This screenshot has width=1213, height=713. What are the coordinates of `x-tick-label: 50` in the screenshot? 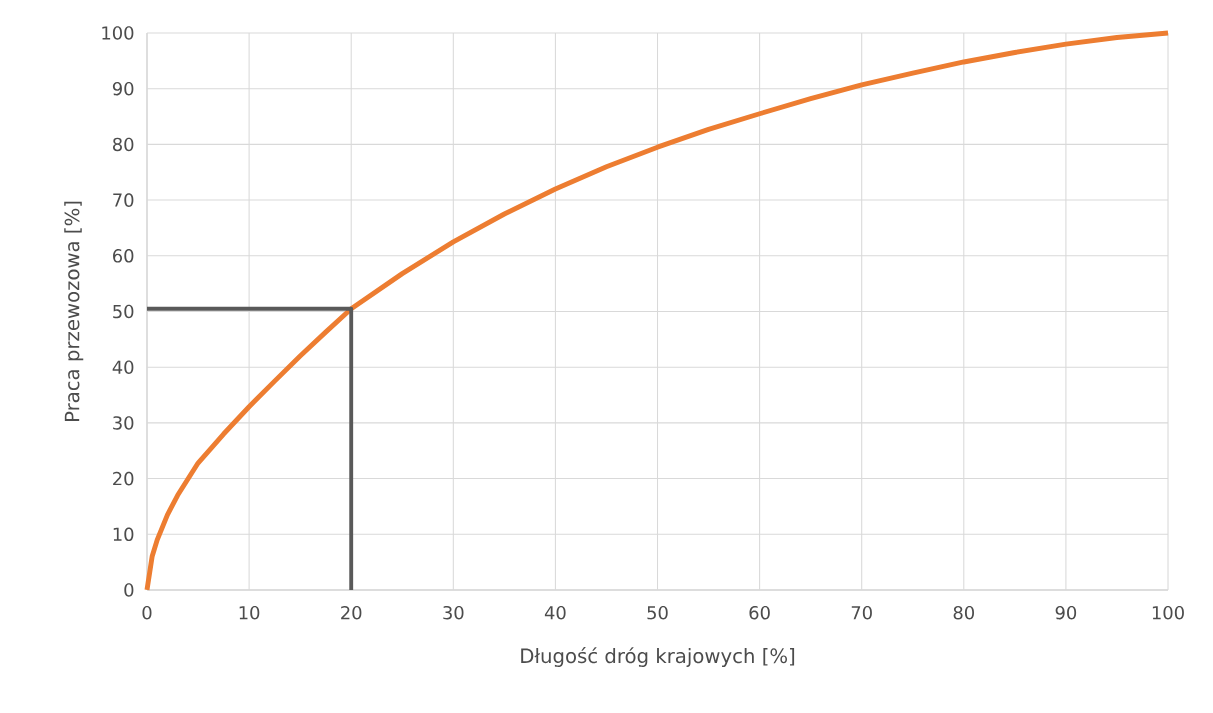 It's located at (657, 612).